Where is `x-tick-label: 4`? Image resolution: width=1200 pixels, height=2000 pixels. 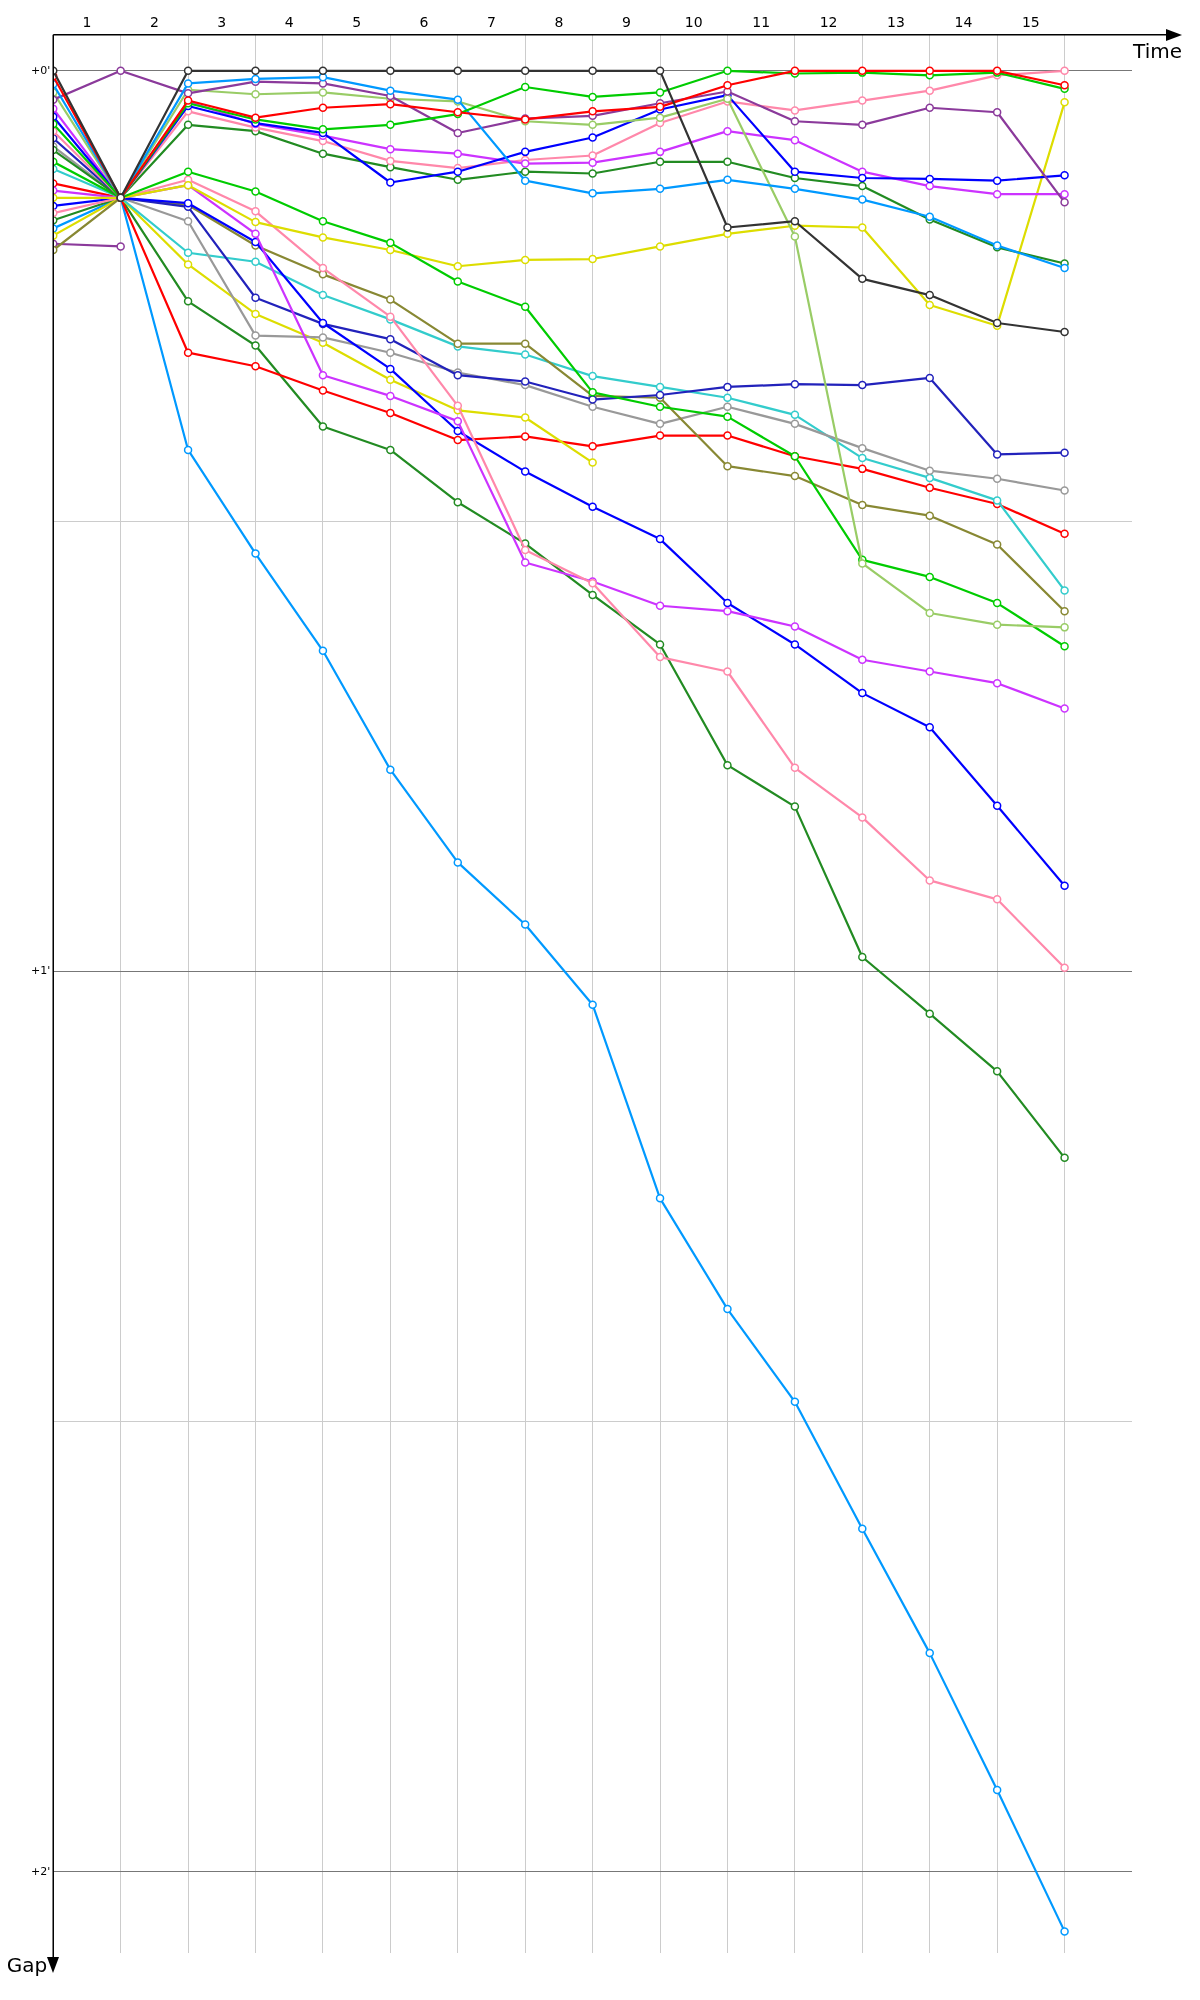 x-tick-label: 4 is located at coordinates (289, 22).